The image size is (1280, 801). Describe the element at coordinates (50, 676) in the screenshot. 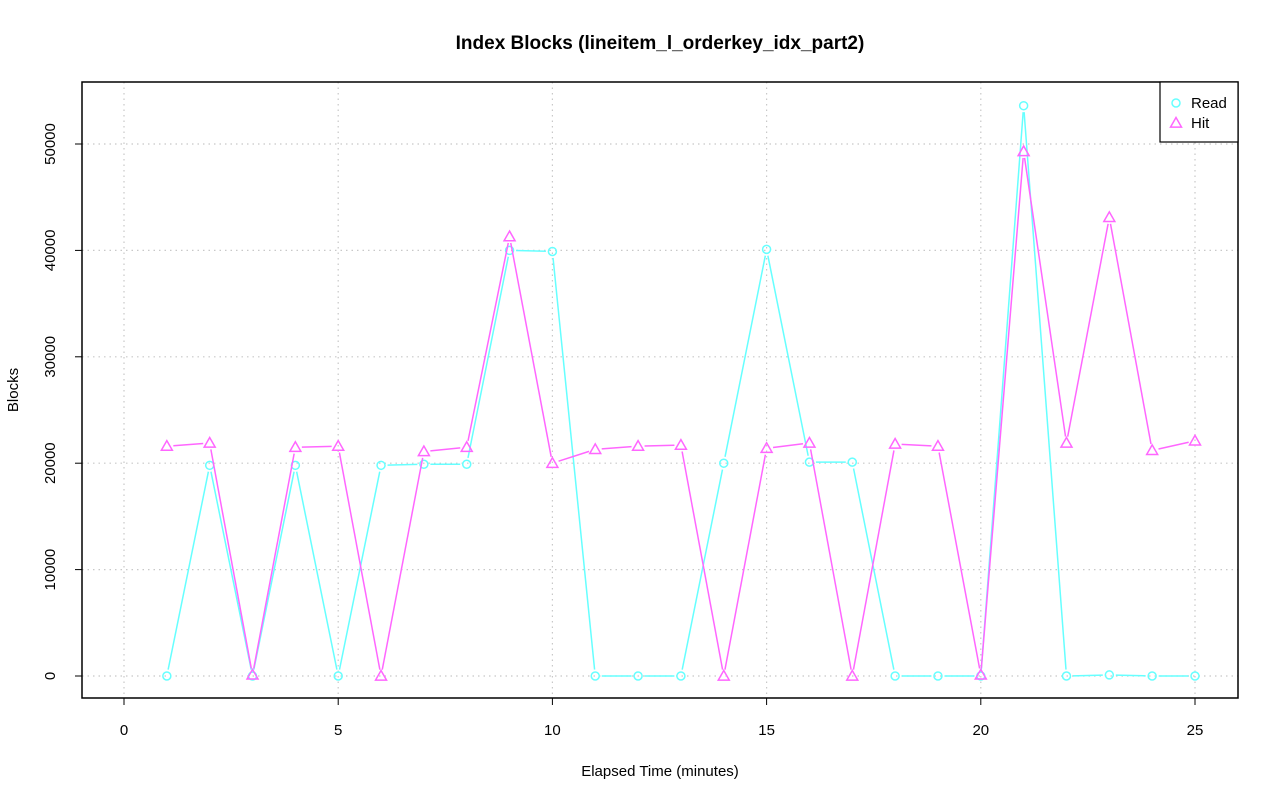

I see `y-tick-label: 0` at that location.